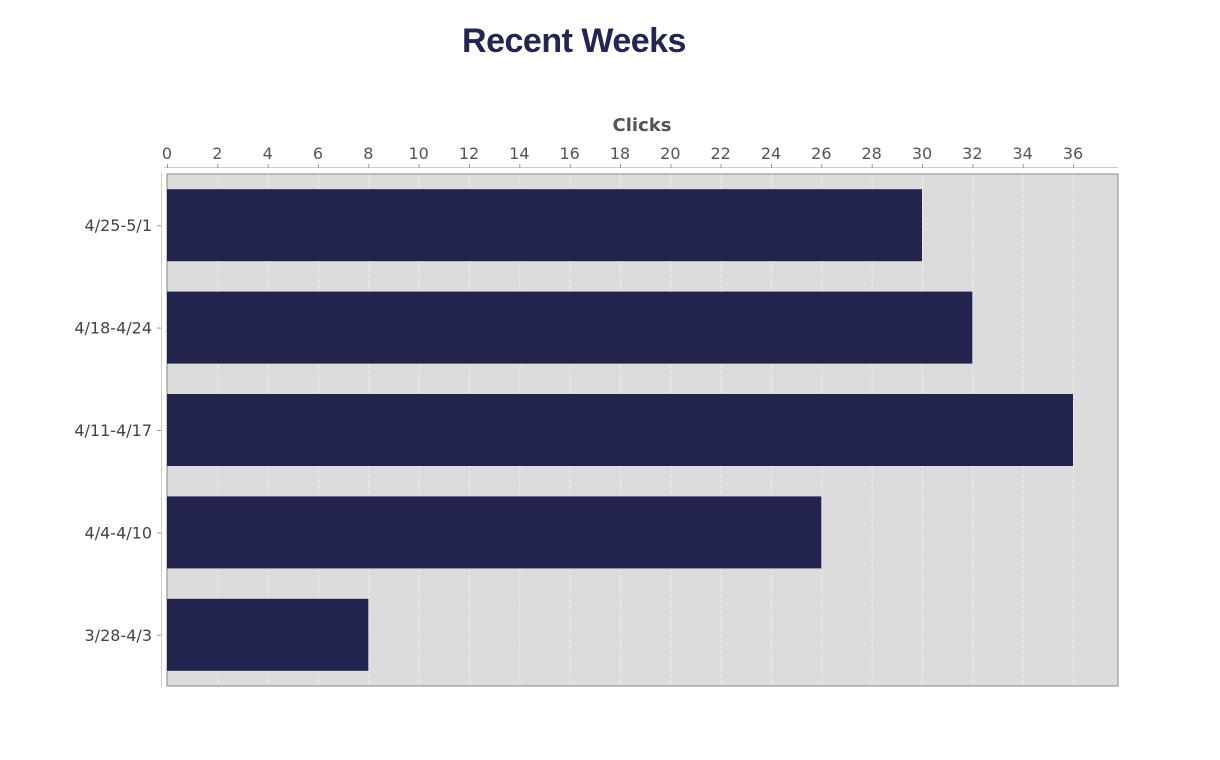  Describe the element at coordinates (268, 153) in the screenshot. I see `x-tick-label: 4` at that location.